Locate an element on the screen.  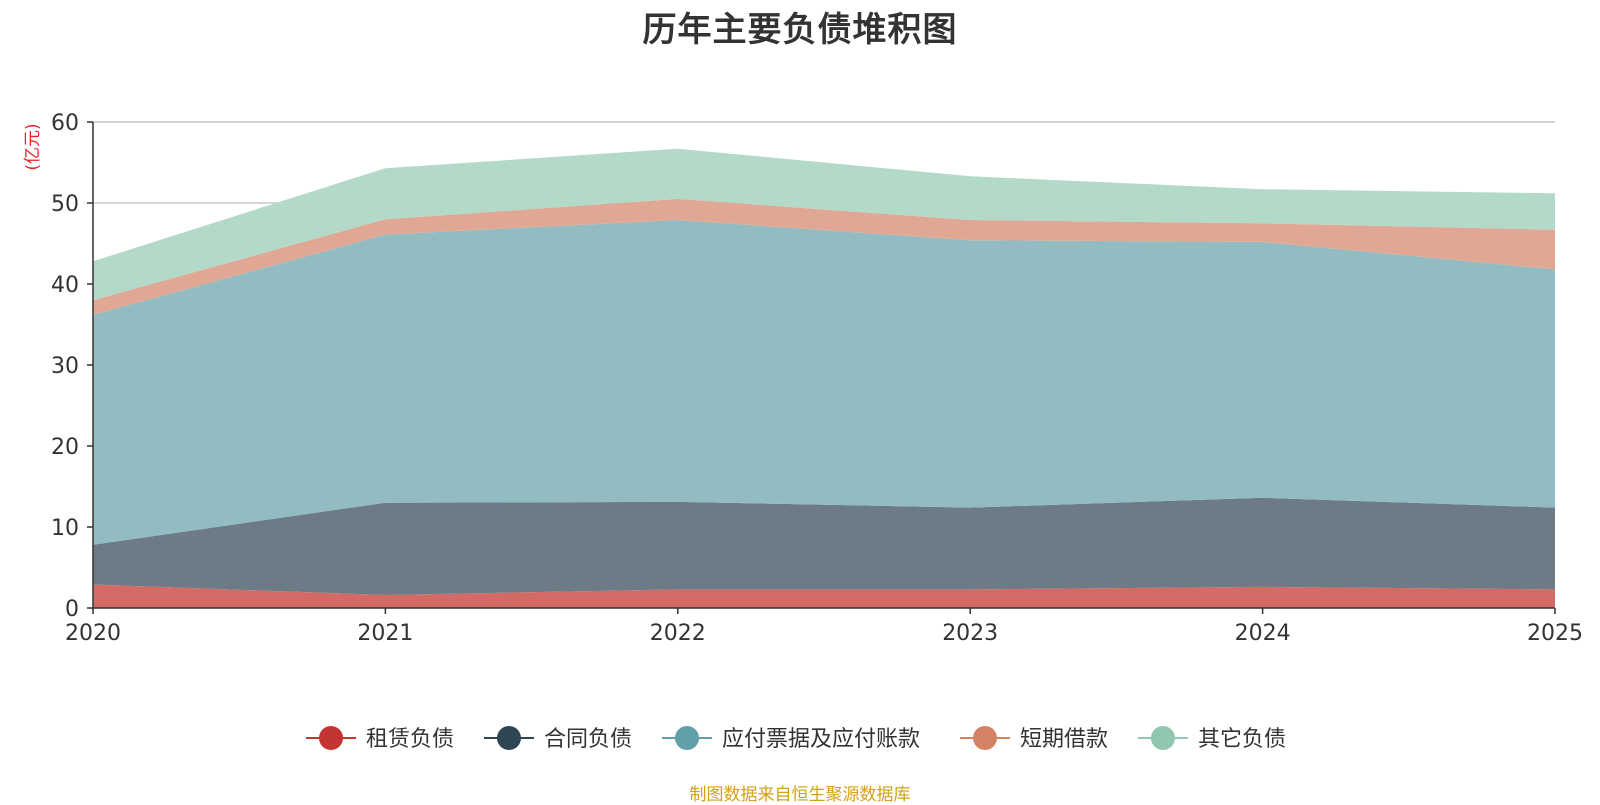
x-tick-label-2022: 2022 is located at coordinates (678, 633).